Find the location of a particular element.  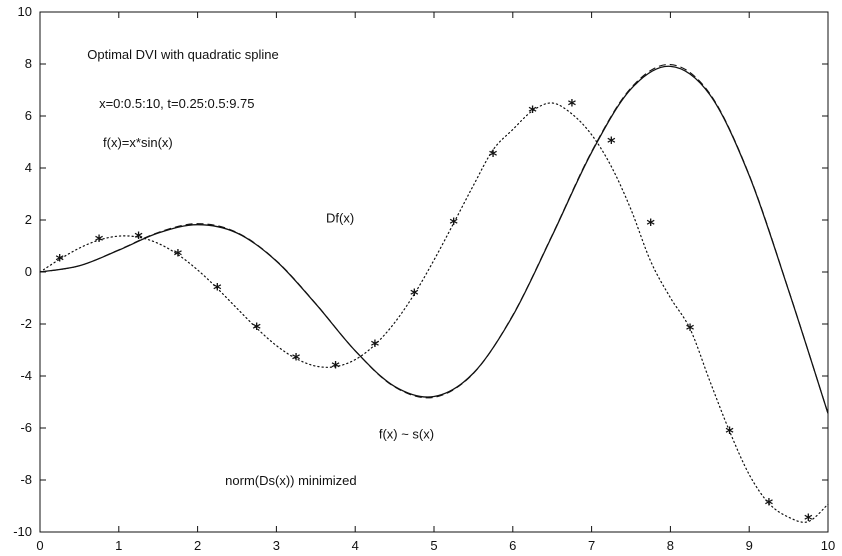

y-tick-label: 2 is located at coordinates (28, 219).